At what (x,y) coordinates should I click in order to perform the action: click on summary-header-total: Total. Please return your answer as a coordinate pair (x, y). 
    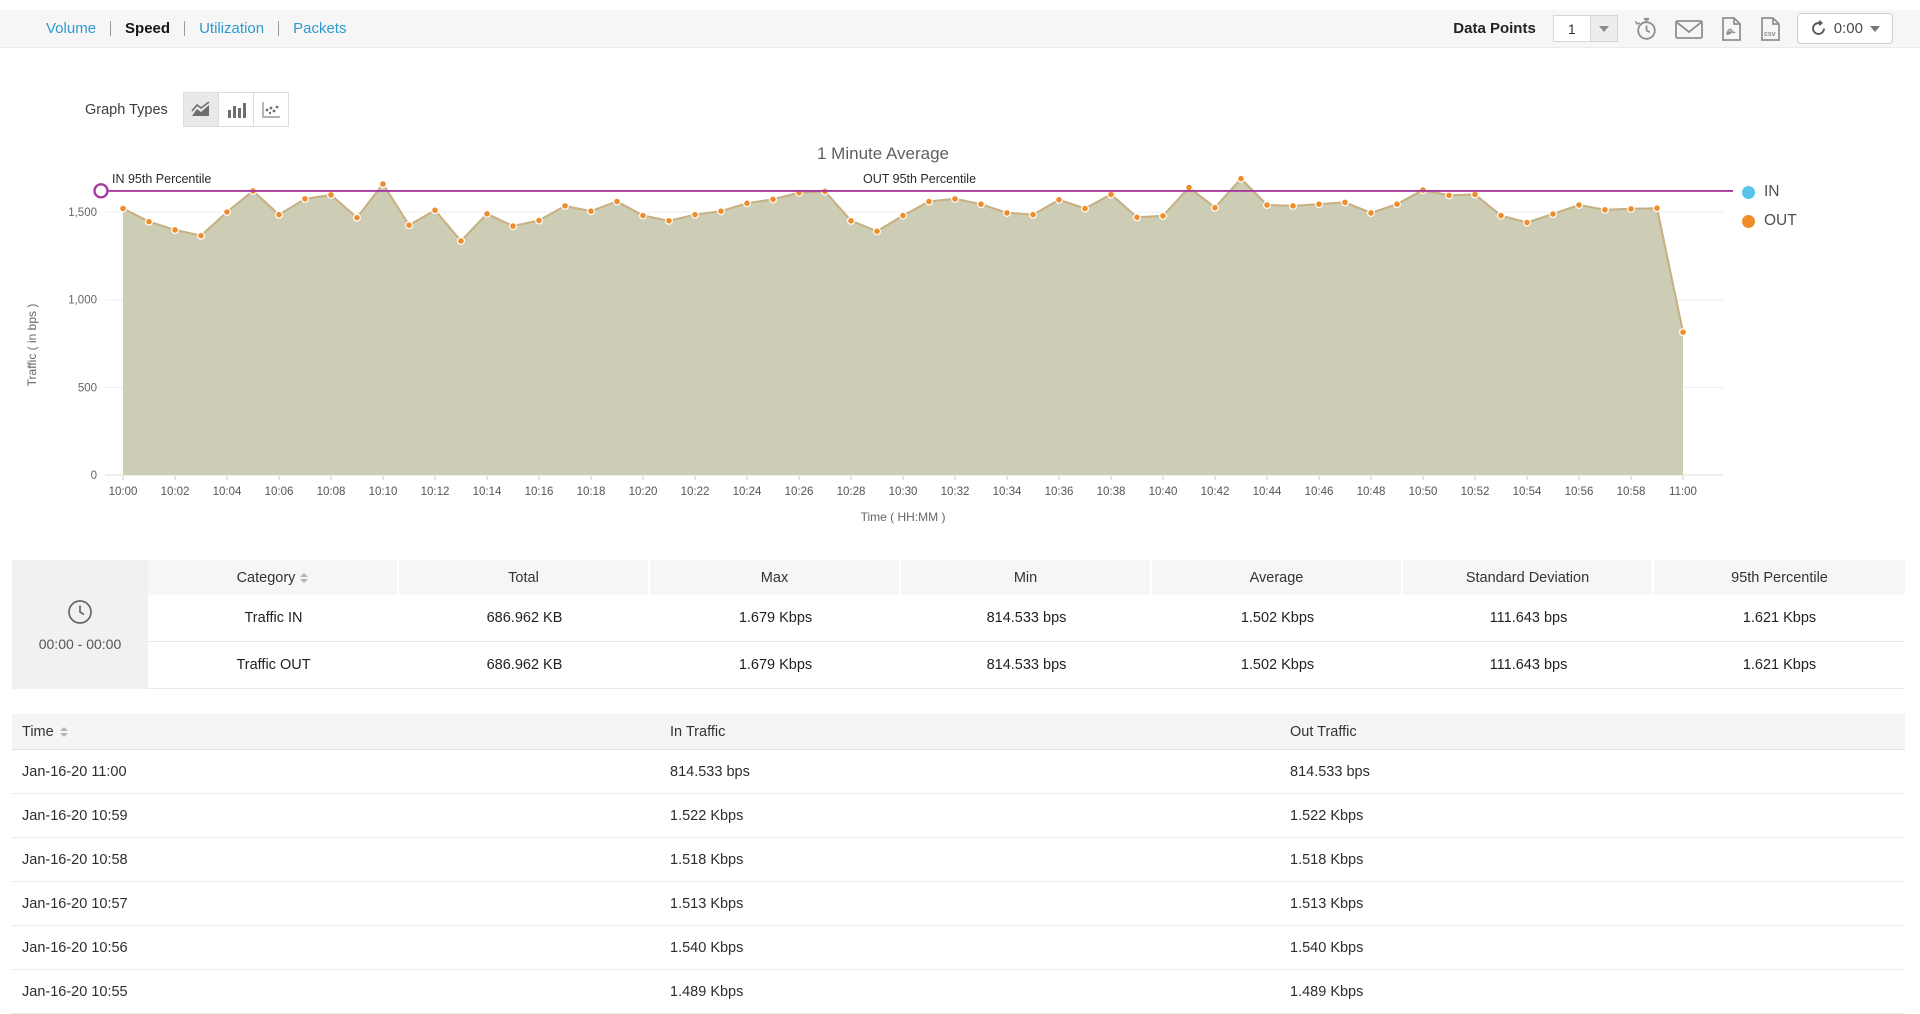
    Looking at the image, I should click on (524, 577).